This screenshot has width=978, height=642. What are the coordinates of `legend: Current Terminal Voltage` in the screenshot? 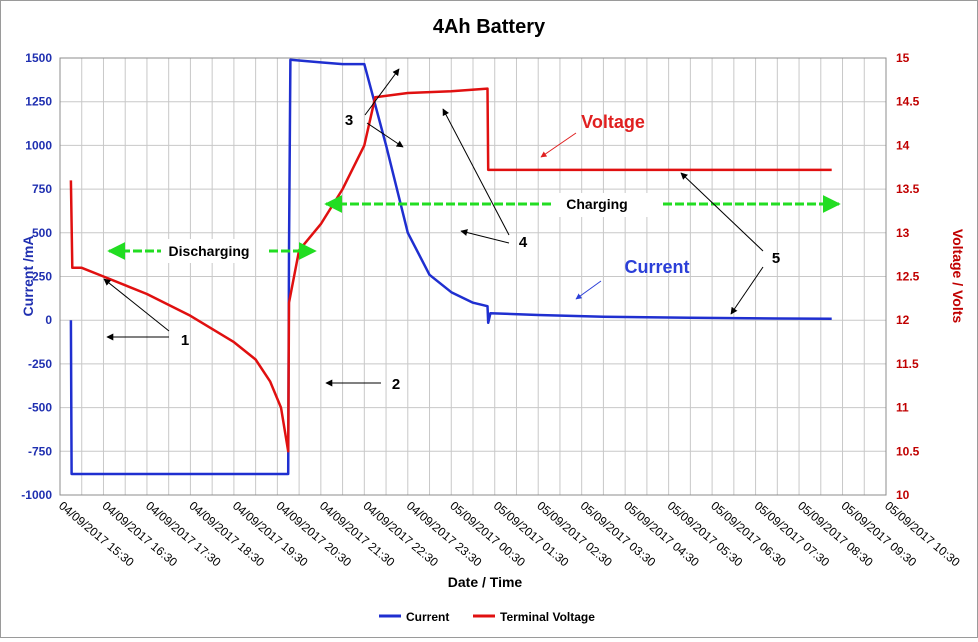 It's located at (487, 617).